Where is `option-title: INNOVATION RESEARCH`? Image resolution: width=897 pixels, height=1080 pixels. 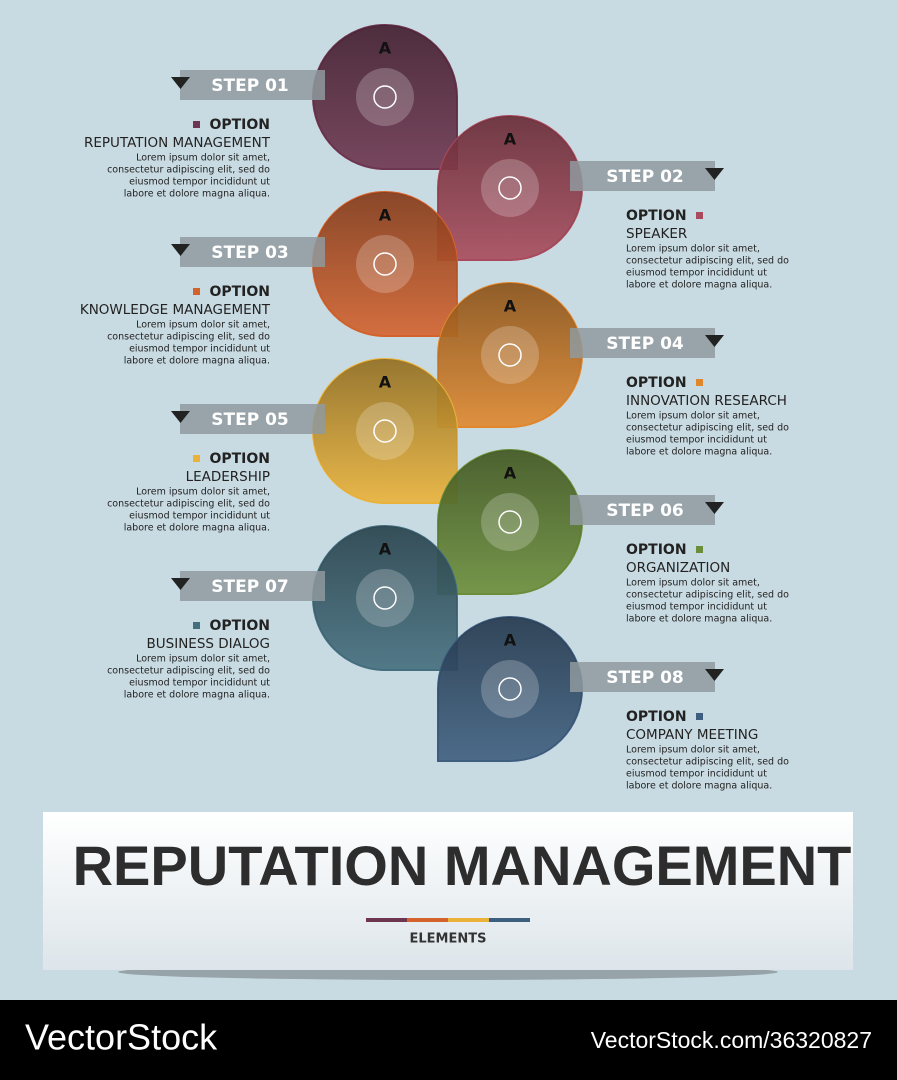
option-title: INNOVATION RESEARCH is located at coordinates (706, 401).